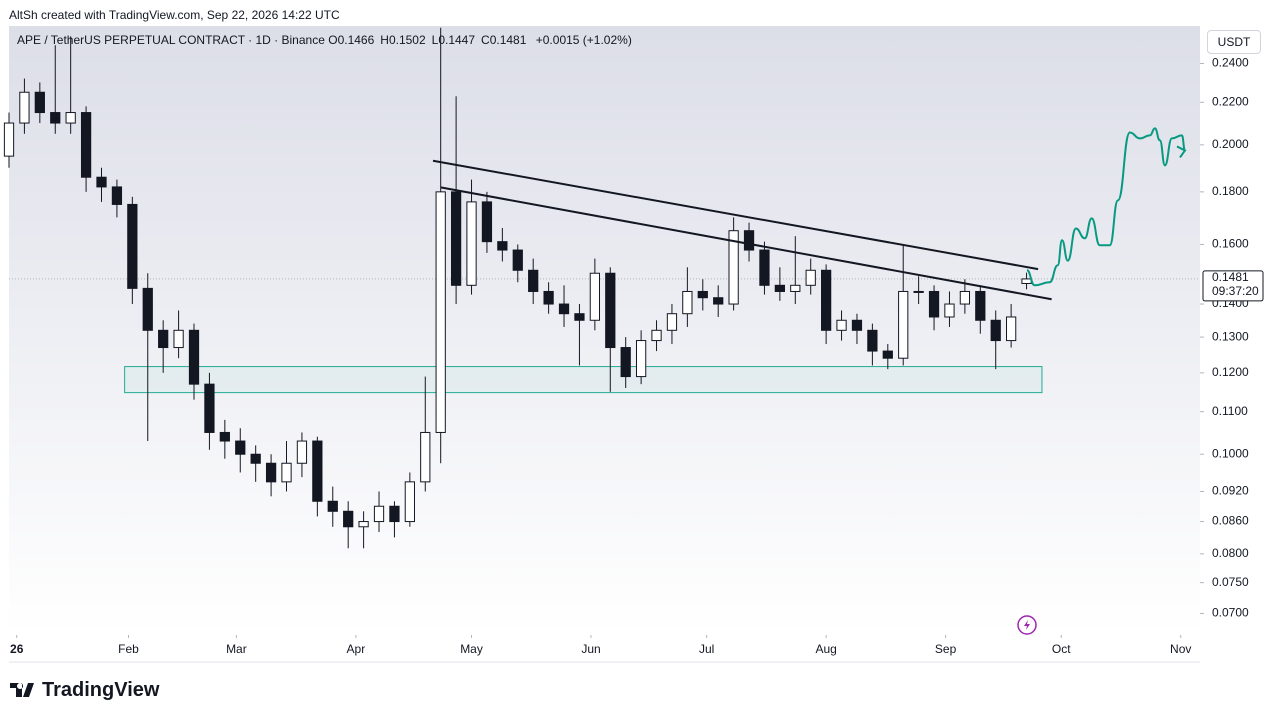 The width and height of the screenshot is (1280, 719). Describe the element at coordinates (590, 649) in the screenshot. I see `x-tick-label: Jun` at that location.